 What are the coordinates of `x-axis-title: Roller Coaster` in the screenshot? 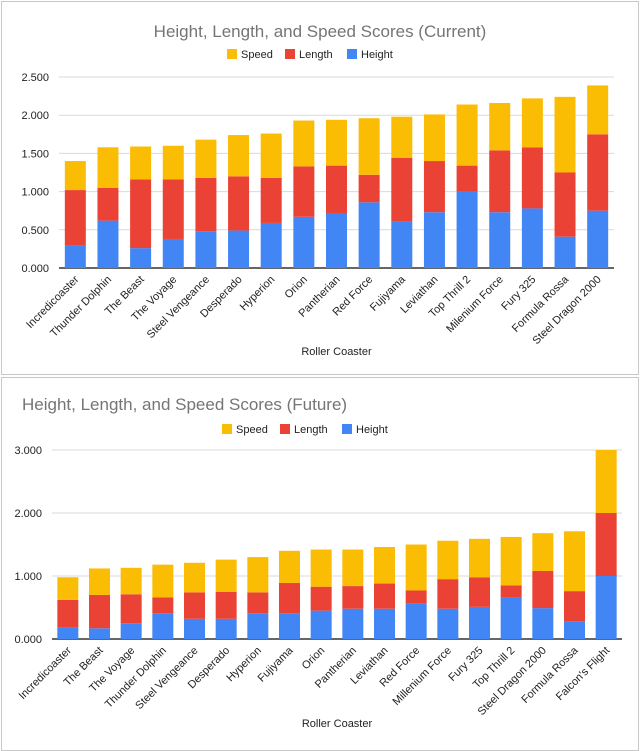 It's located at (337, 724).